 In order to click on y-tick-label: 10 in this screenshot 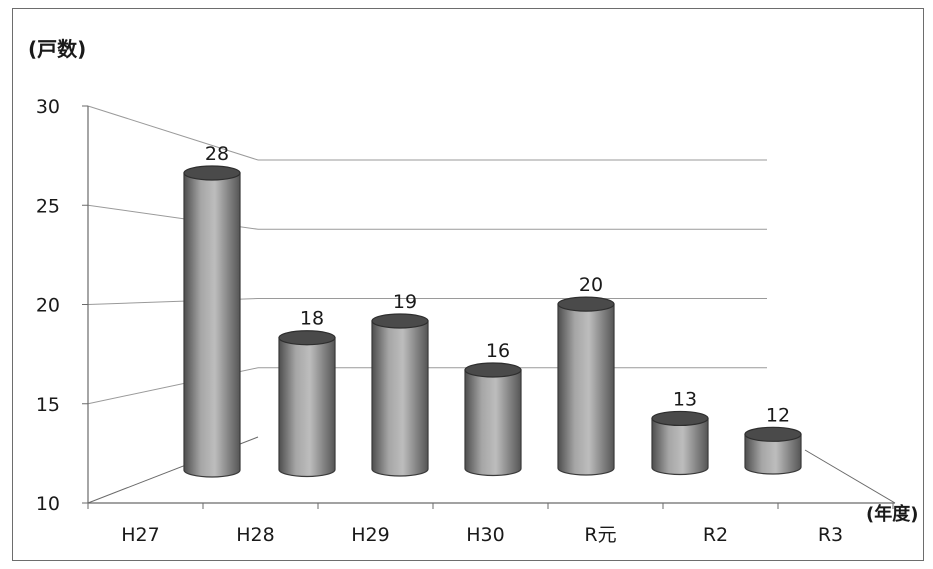, I will do `click(48, 504)`.